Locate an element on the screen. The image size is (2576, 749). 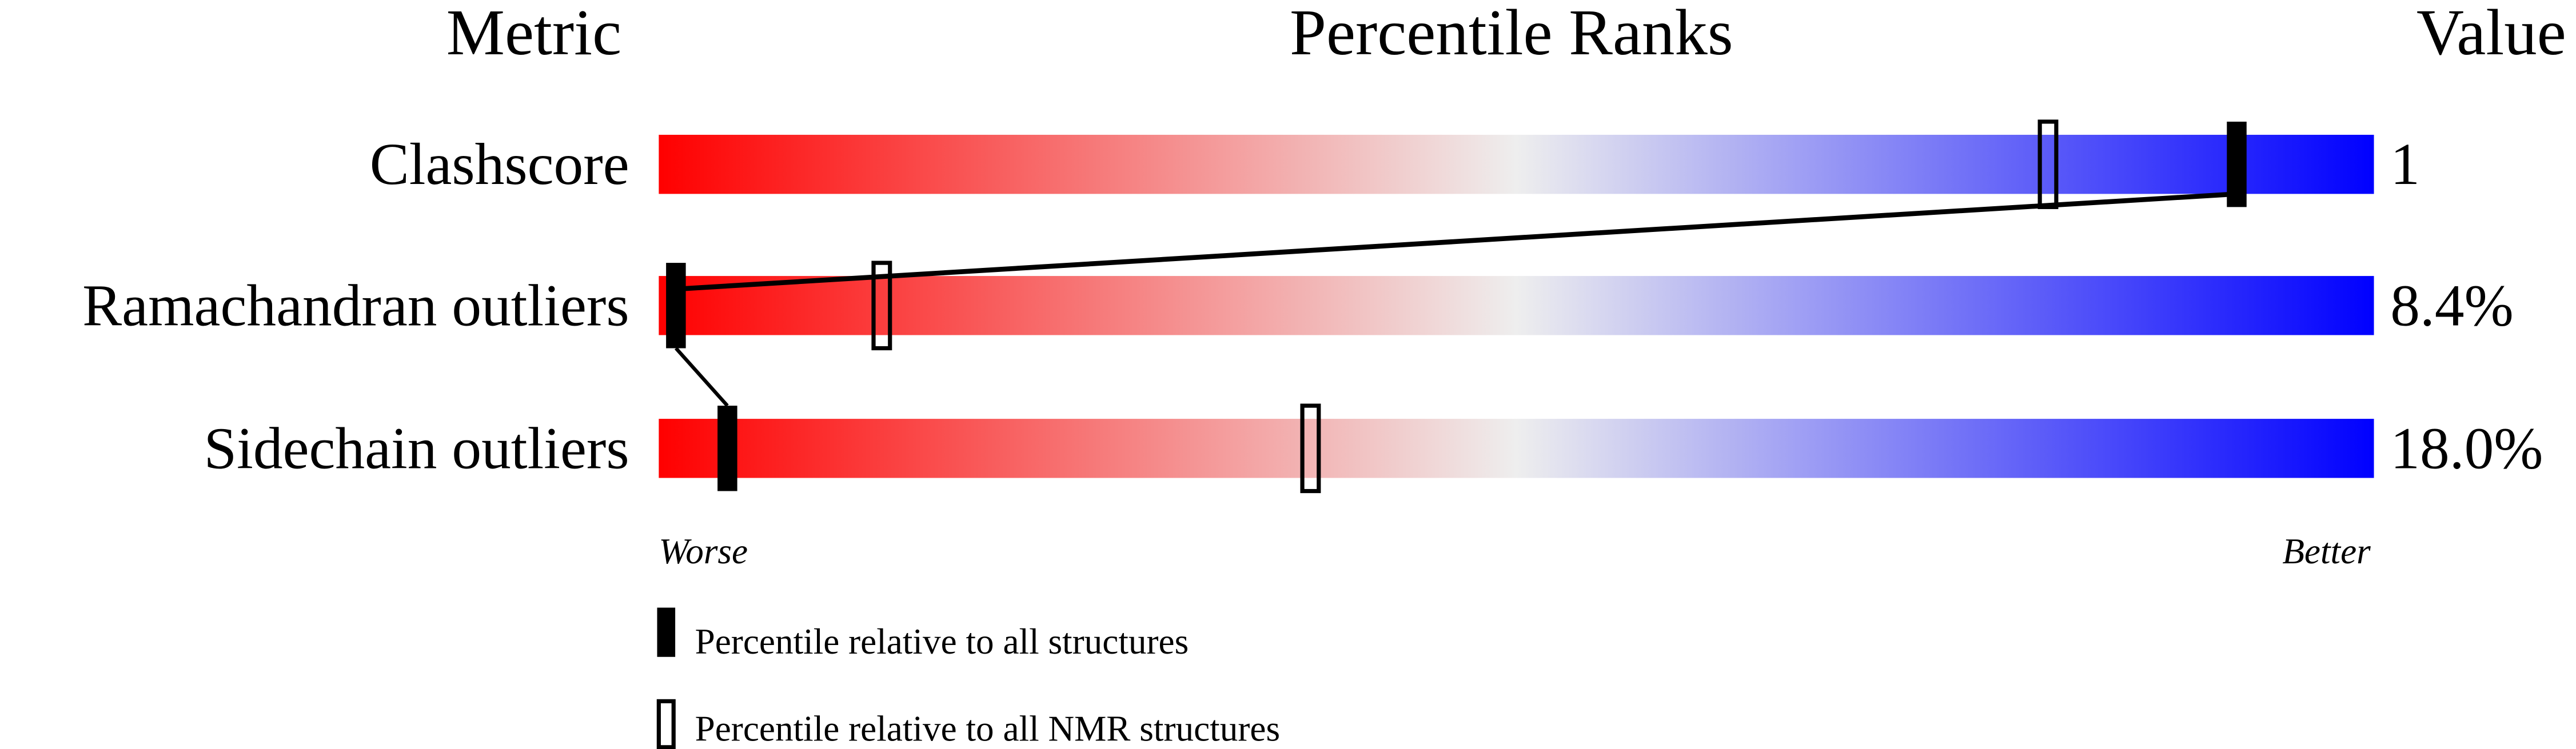
header-percentile: Percentile Ranks is located at coordinates (1512, 34).